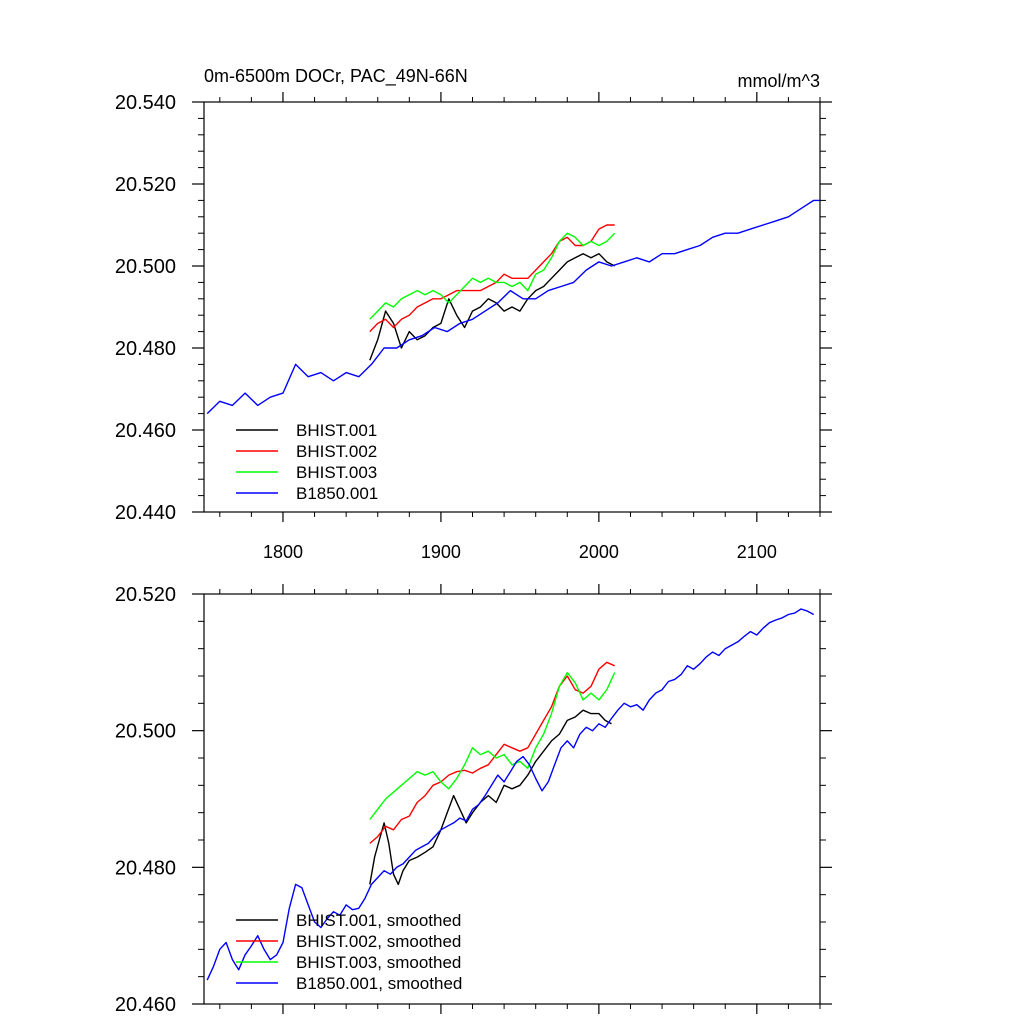 This screenshot has width=1024, height=1024. I want to click on x-tick-label: 1900, so click(441, 552).